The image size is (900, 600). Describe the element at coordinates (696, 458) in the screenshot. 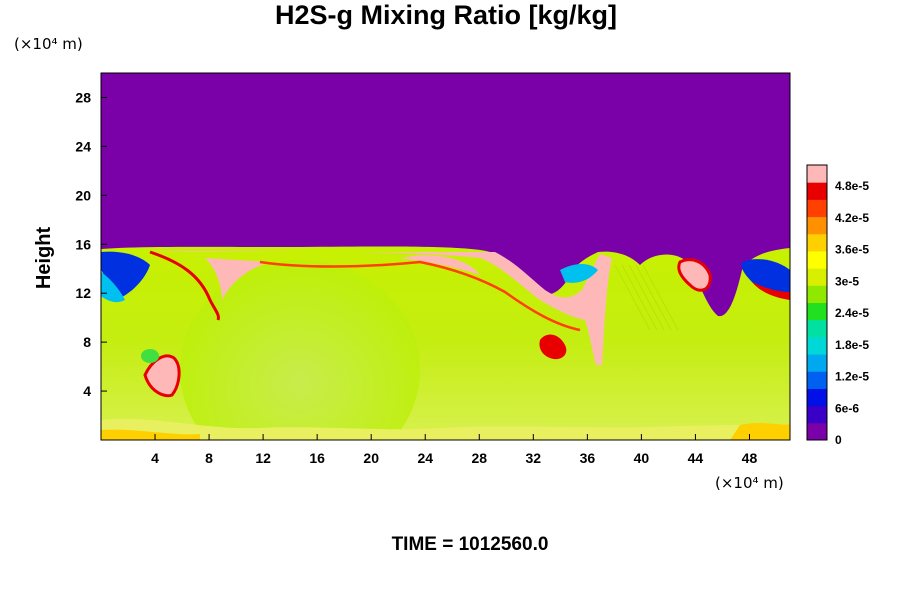

I see `x-tick-label: 44` at that location.